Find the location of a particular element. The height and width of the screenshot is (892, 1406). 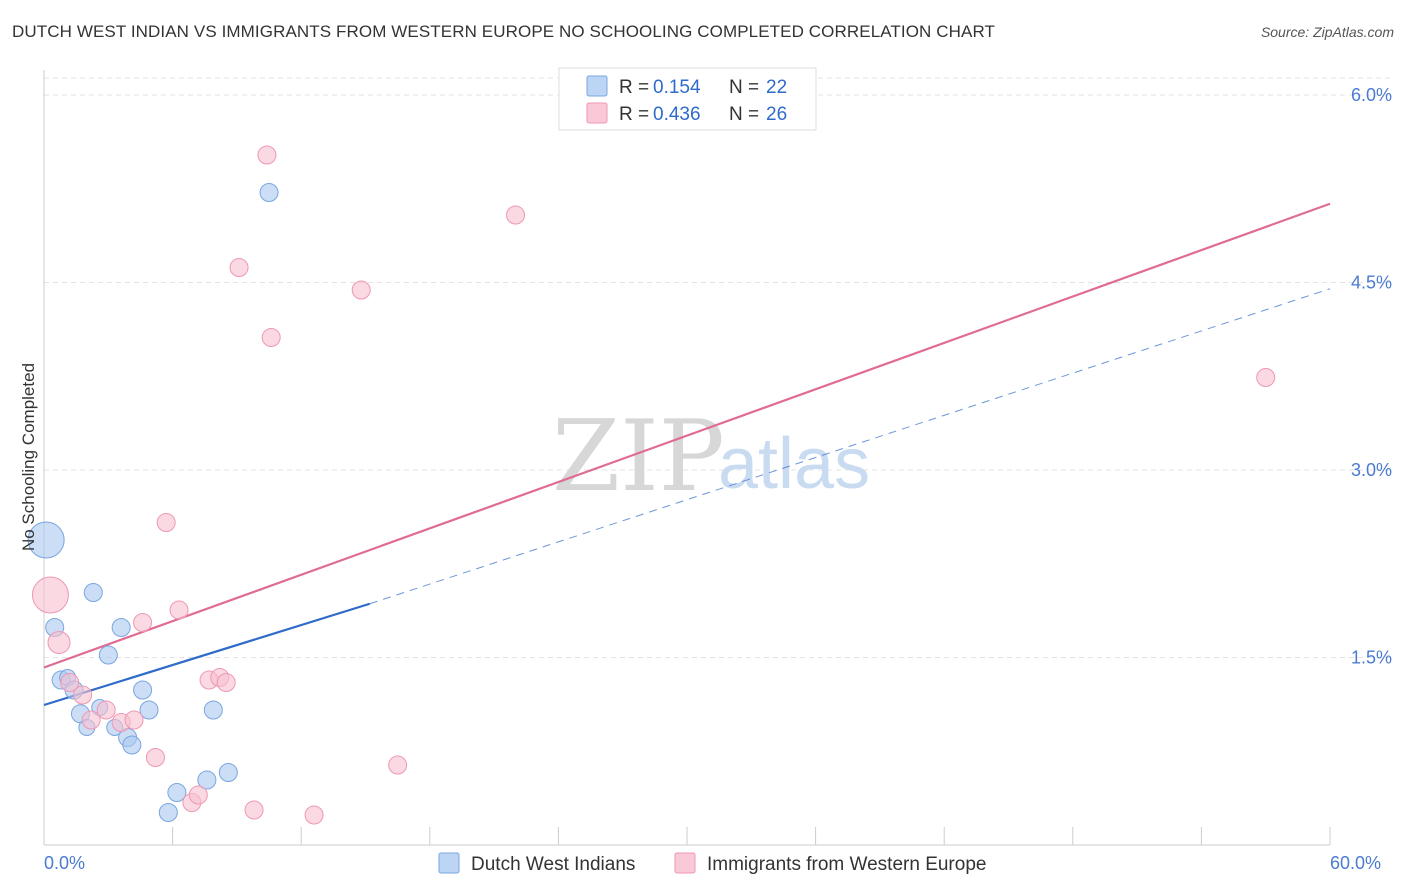

y-tick-label: 1.5% is located at coordinates (1371, 658).